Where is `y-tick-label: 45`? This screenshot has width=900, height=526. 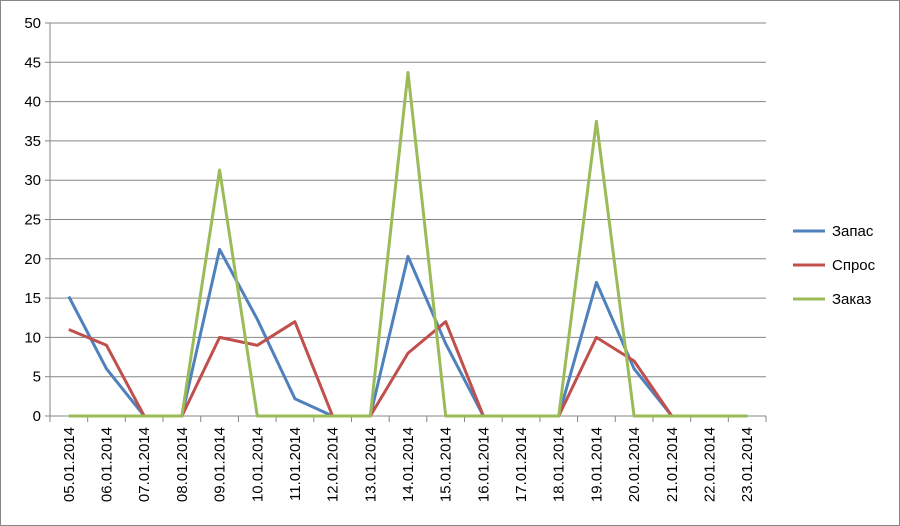
y-tick-label: 45 is located at coordinates (32, 62).